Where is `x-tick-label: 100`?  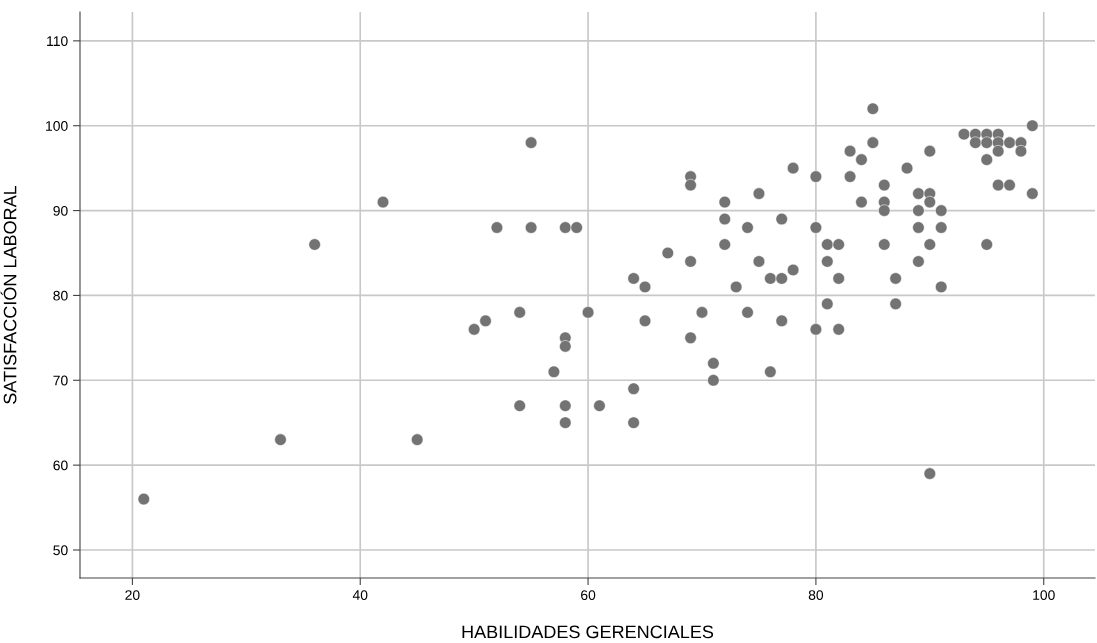
x-tick-label: 100 is located at coordinates (1044, 595).